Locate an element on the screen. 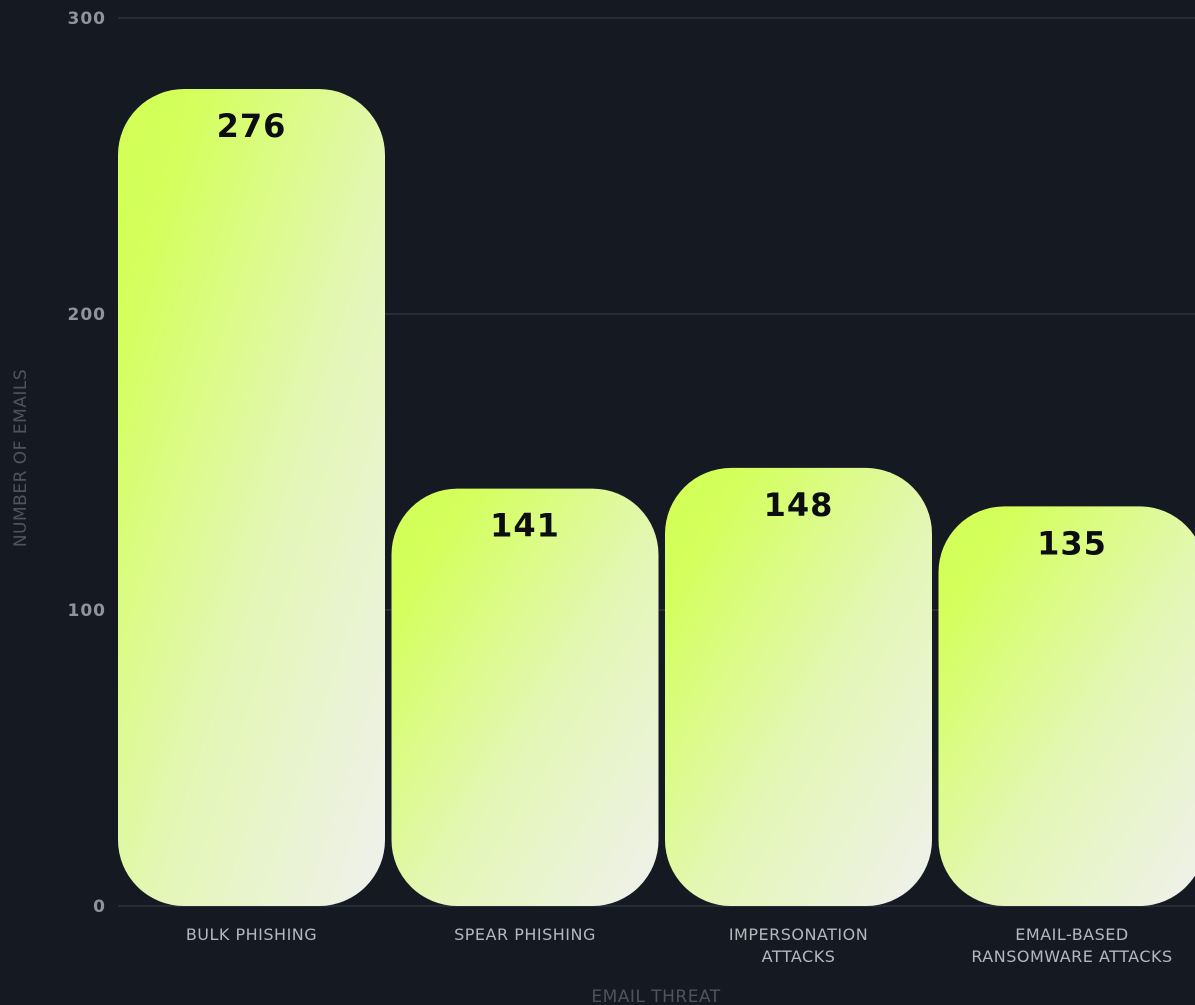 This screenshot has width=1195, height=1005. x-tick-label: SPEAR PHISHING is located at coordinates (525, 934).